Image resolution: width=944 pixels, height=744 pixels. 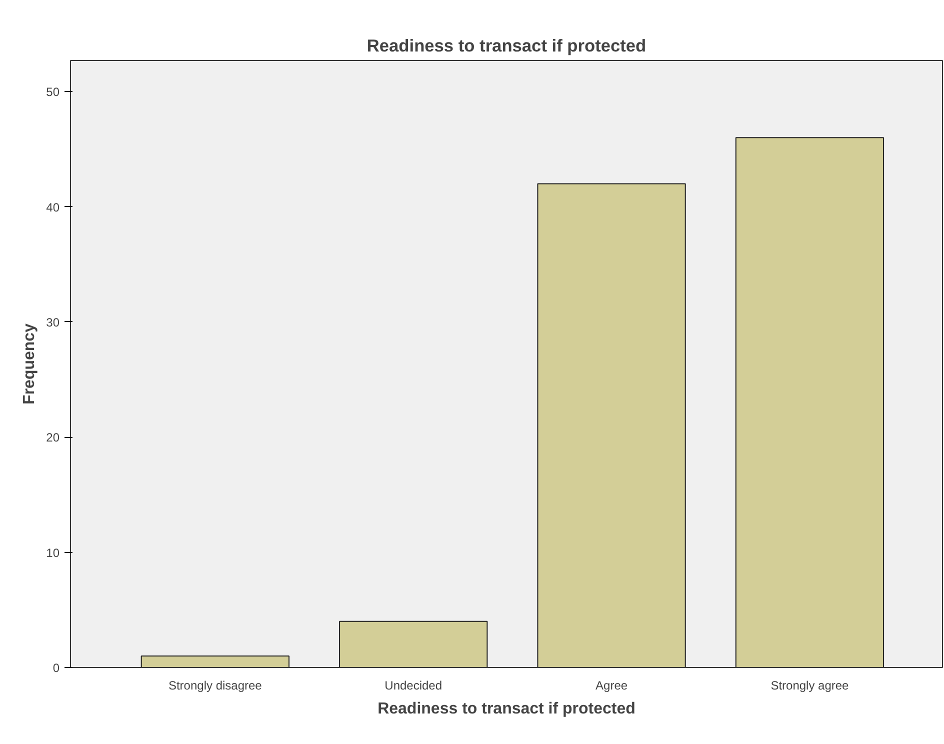 I want to click on y-tick-label: 20, so click(x=53, y=437).